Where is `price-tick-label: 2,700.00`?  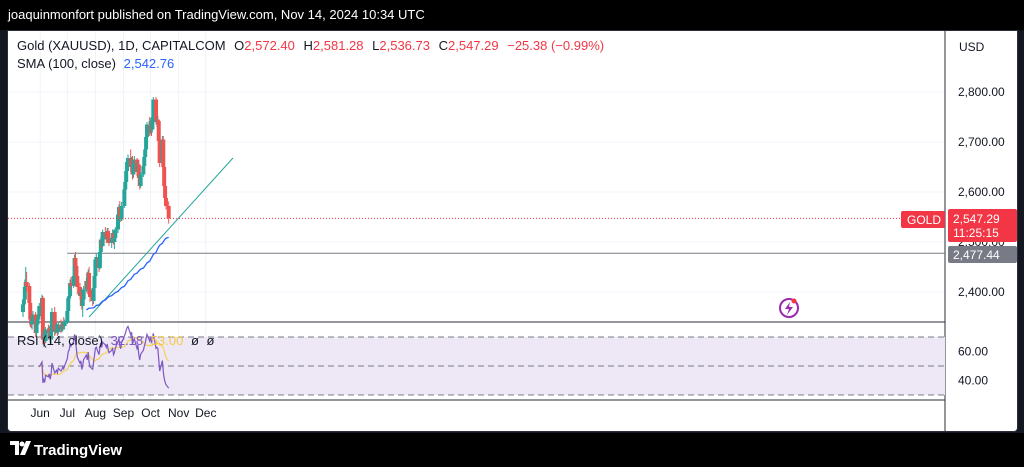
price-tick-label: 2,700.00 is located at coordinates (981, 142).